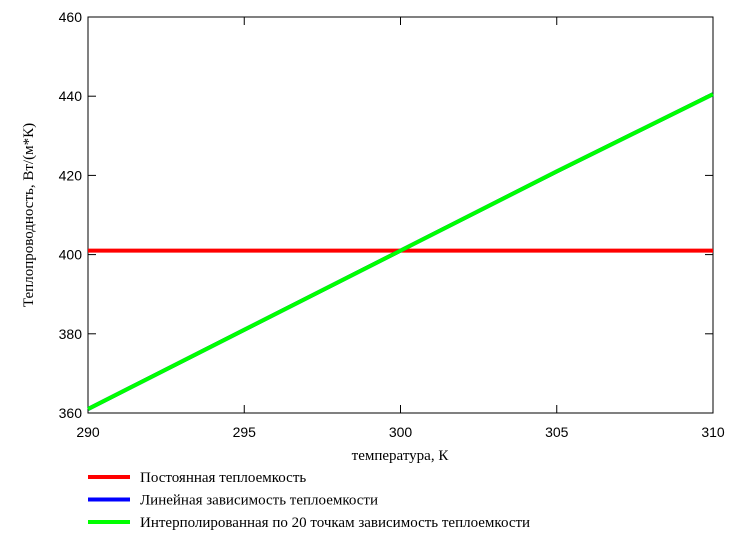 This screenshot has height=541, width=751. I want to click on y-tick-label: 360, so click(71, 413).